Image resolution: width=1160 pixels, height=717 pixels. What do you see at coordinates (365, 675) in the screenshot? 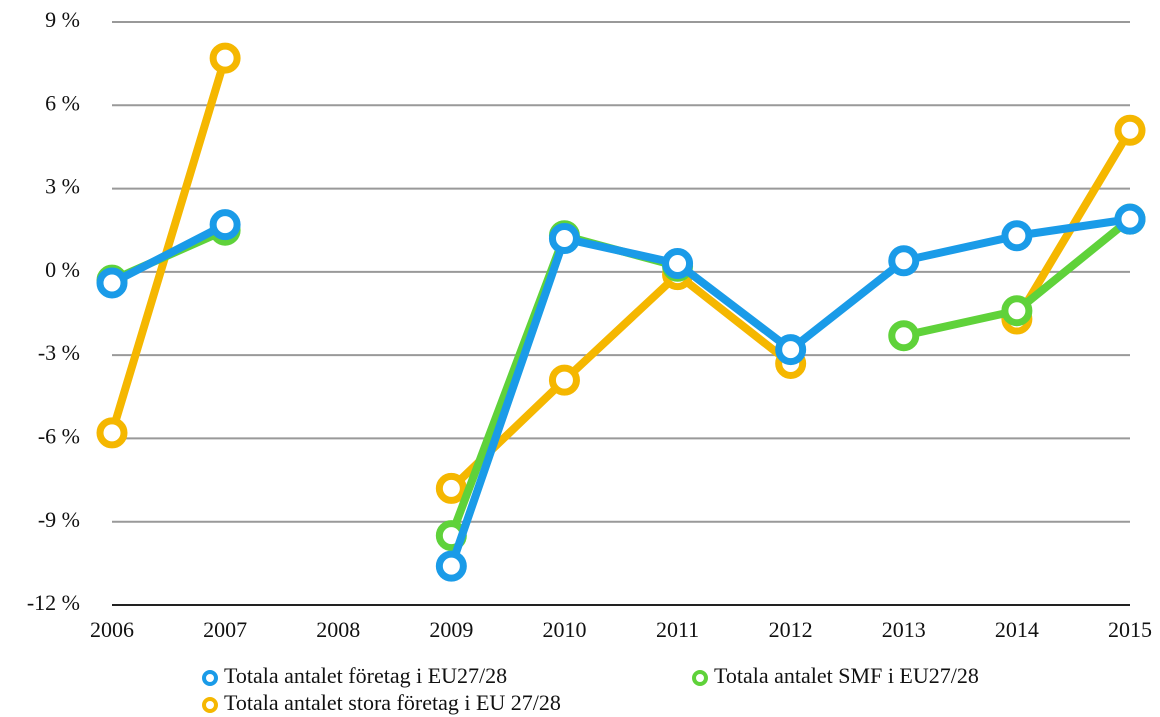
I see `legend-label: Totala antalet företag i EU27/28` at bounding box center [365, 675].